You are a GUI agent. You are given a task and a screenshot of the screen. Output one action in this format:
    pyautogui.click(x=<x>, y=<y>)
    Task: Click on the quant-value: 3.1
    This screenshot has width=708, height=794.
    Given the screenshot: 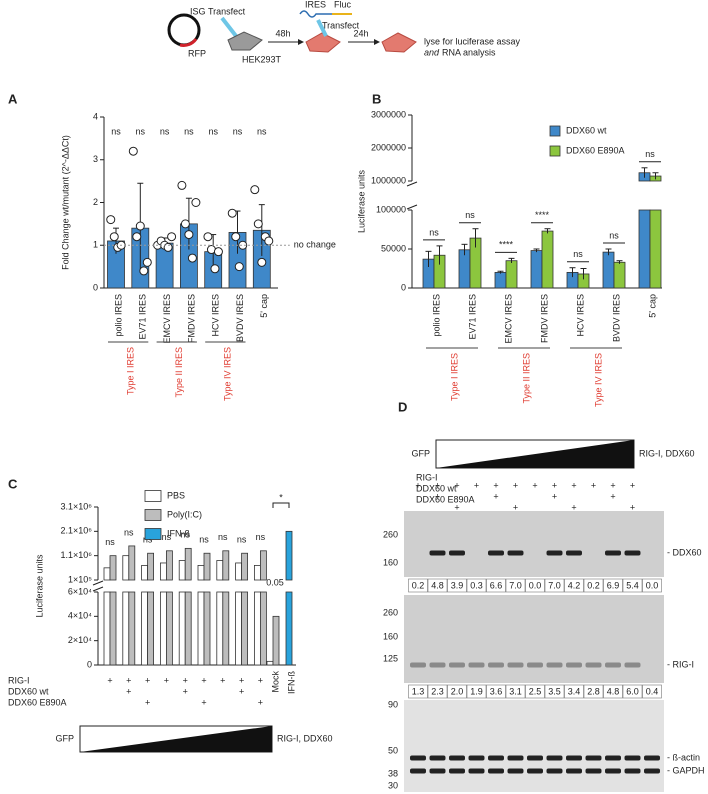 What is the action you would take?
    pyautogui.click(x=515, y=691)
    